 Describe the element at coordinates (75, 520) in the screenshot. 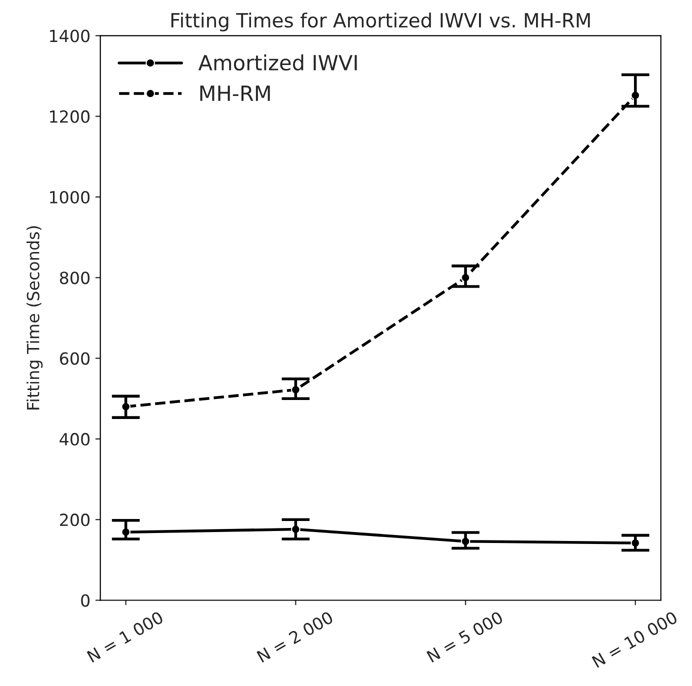

I see `y-tick-label: 200` at that location.